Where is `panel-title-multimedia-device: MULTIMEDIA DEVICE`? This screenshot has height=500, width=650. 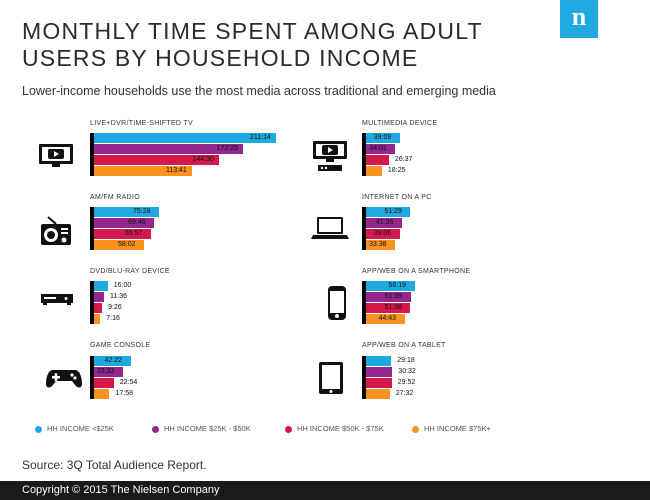 panel-title-multimedia-device: MULTIMEDIA DEVICE is located at coordinates (400, 123).